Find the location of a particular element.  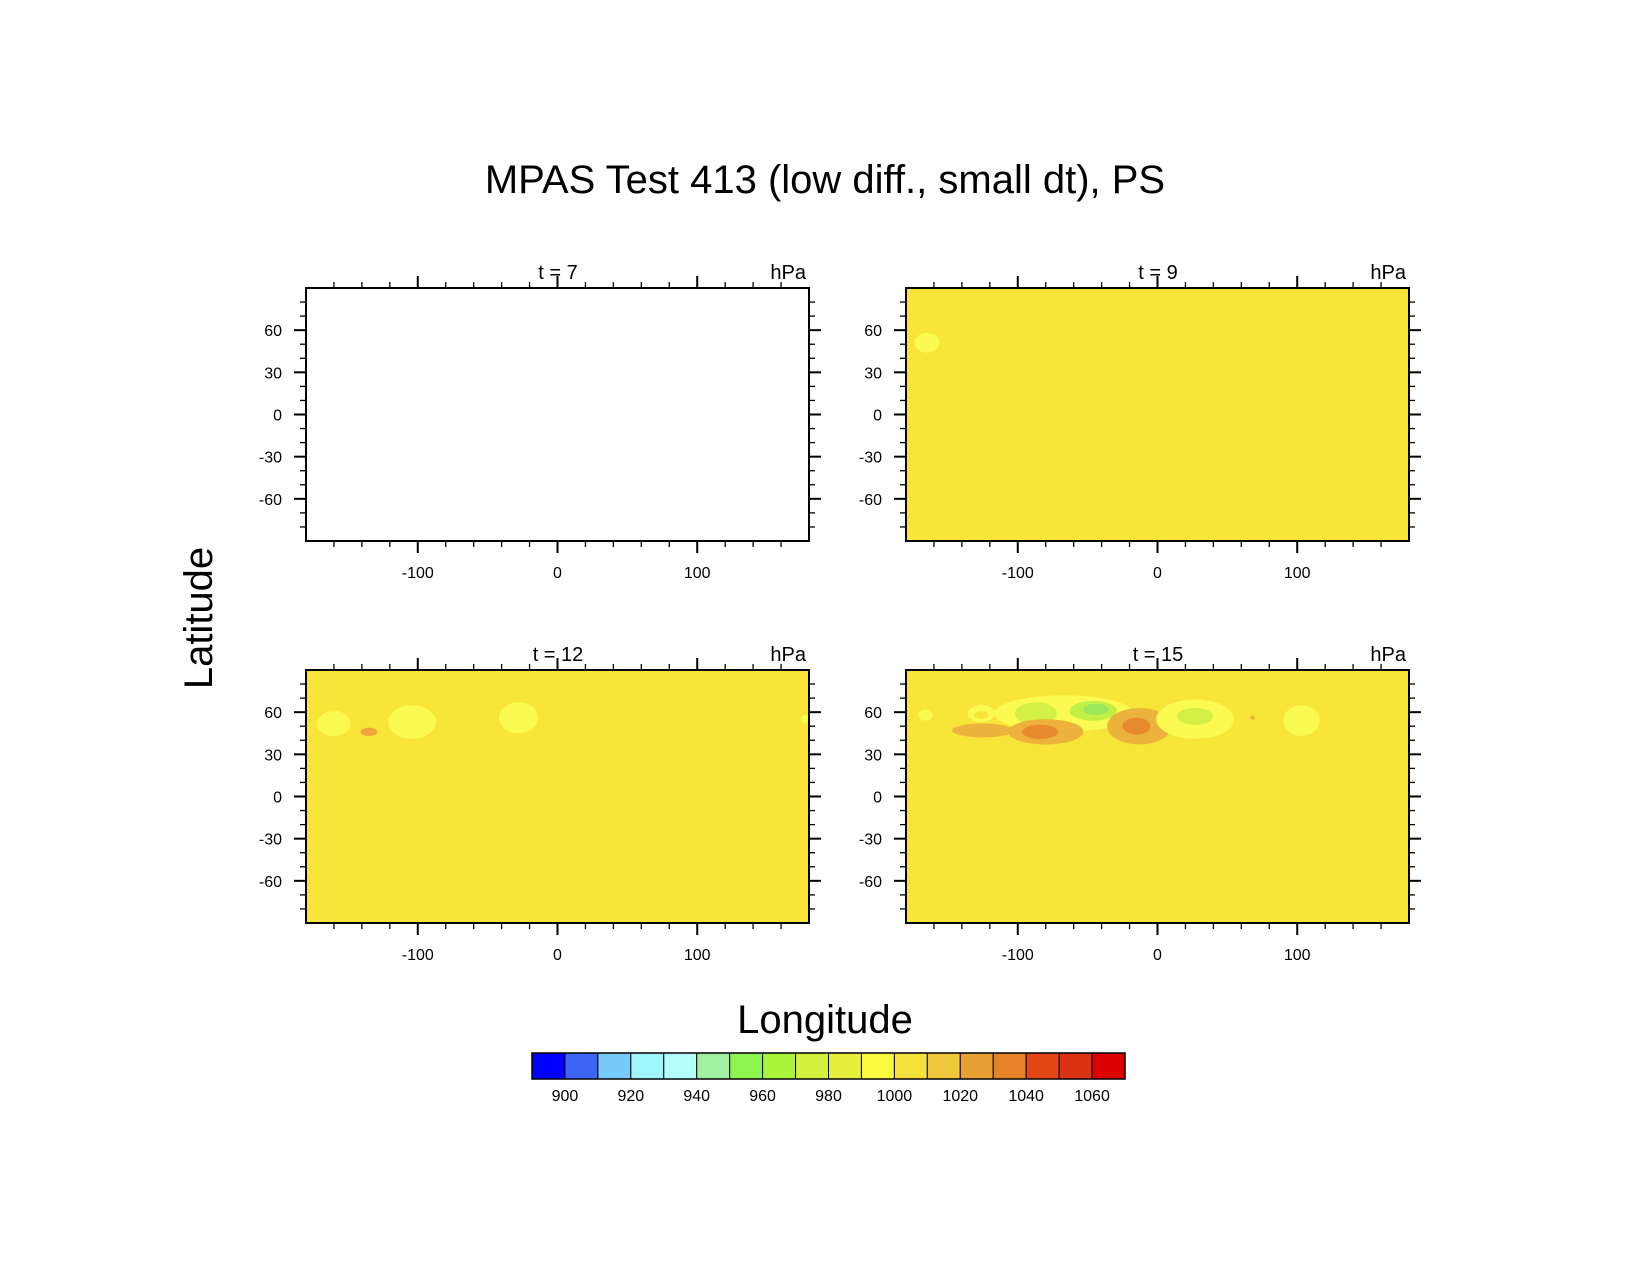

panel-time-label: t = 12 is located at coordinates (558, 655).